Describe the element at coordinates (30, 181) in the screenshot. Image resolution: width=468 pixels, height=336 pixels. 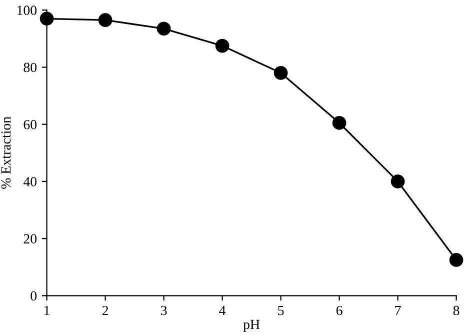
I see `y-tick-label: 40` at that location.